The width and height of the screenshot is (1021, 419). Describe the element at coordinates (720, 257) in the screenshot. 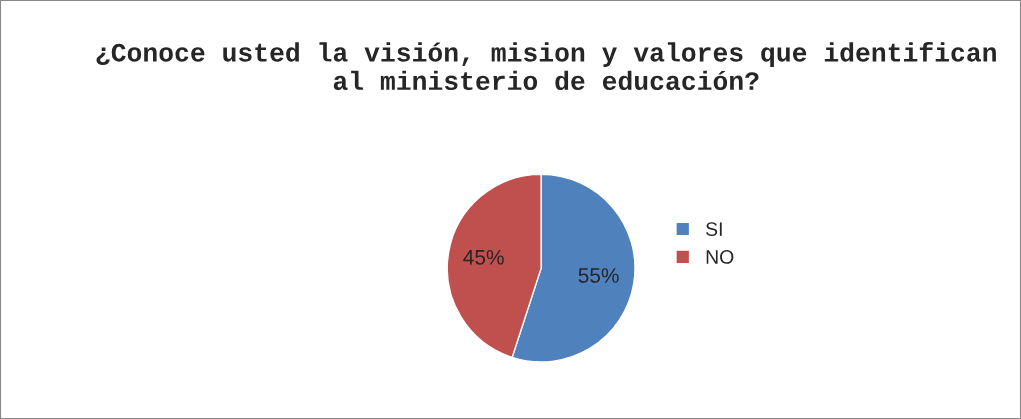

I see `legend-label: NO` at that location.